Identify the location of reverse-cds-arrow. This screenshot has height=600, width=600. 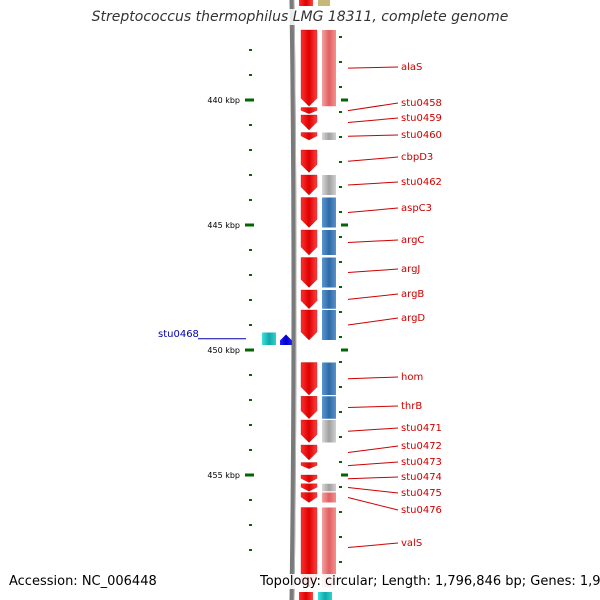
(286, 339).